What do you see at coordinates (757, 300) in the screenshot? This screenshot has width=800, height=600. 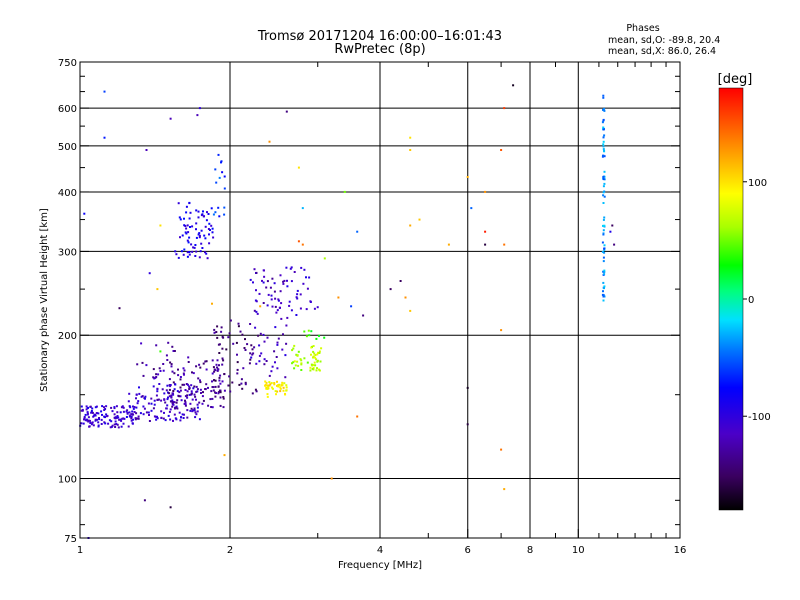 I see `colorbar-ticks: 100 0 -100` at bounding box center [757, 300].